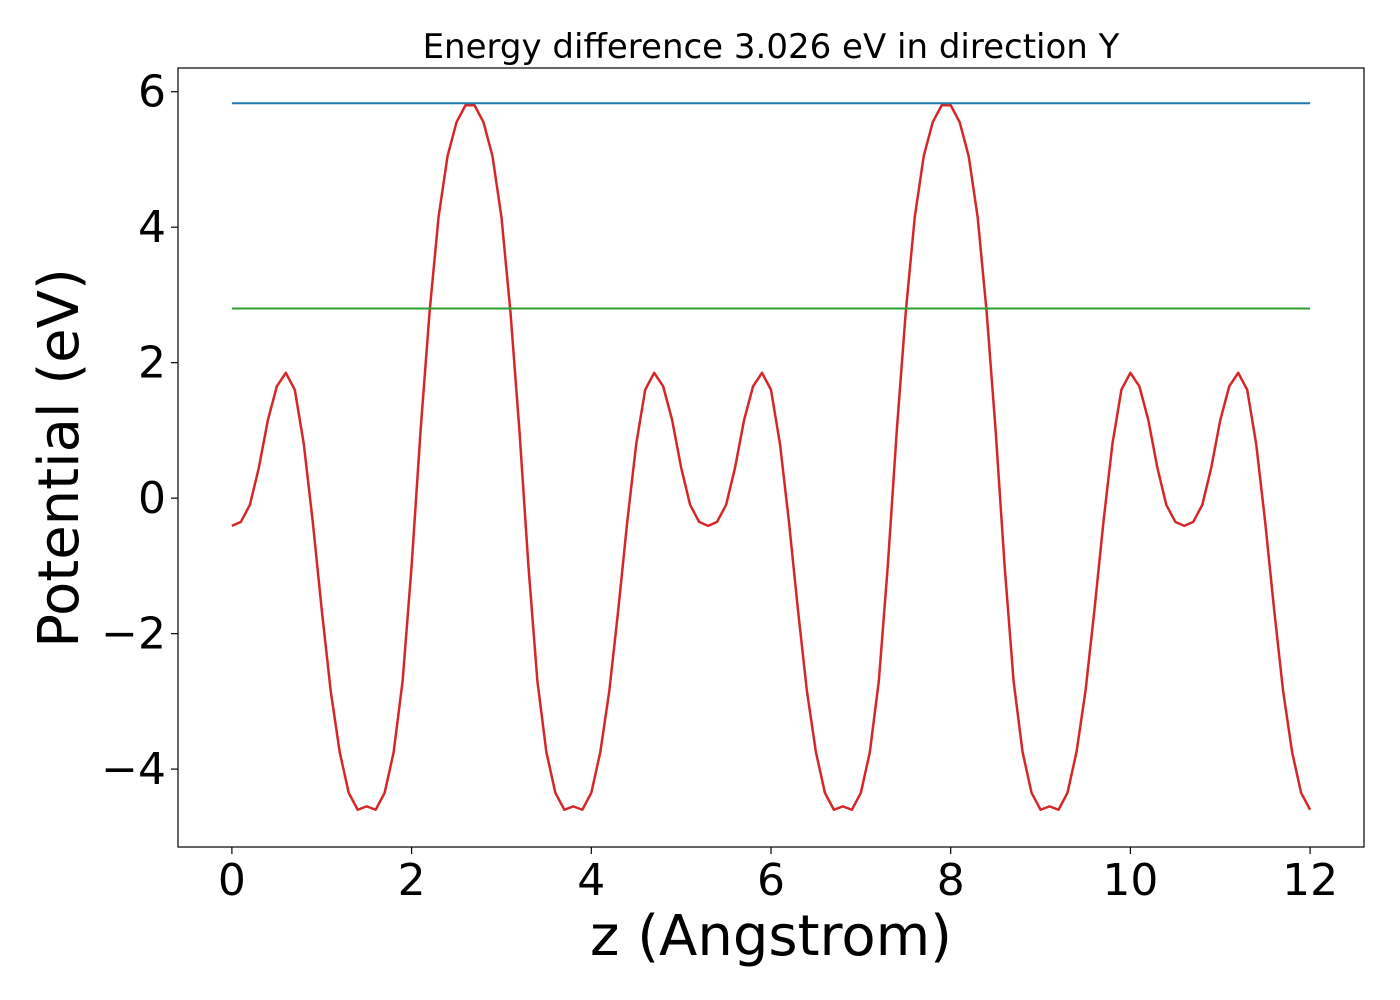 The width and height of the screenshot is (1400, 1000). What do you see at coordinates (412, 880) in the screenshot?
I see `x-tick-label: 2` at bounding box center [412, 880].